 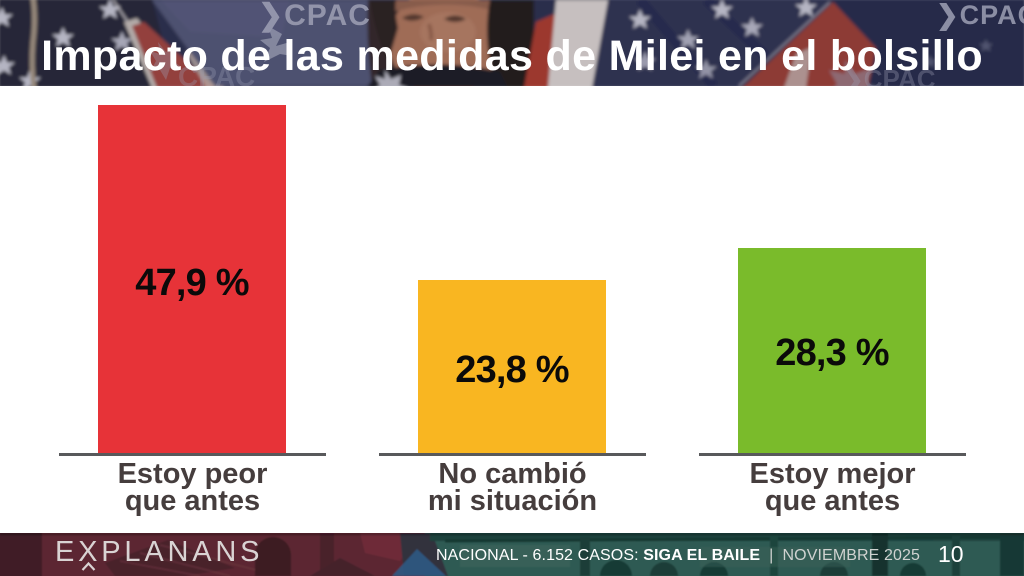 What do you see at coordinates (216, 73) in the screenshot?
I see `svg-text: CPAC` at bounding box center [216, 73].